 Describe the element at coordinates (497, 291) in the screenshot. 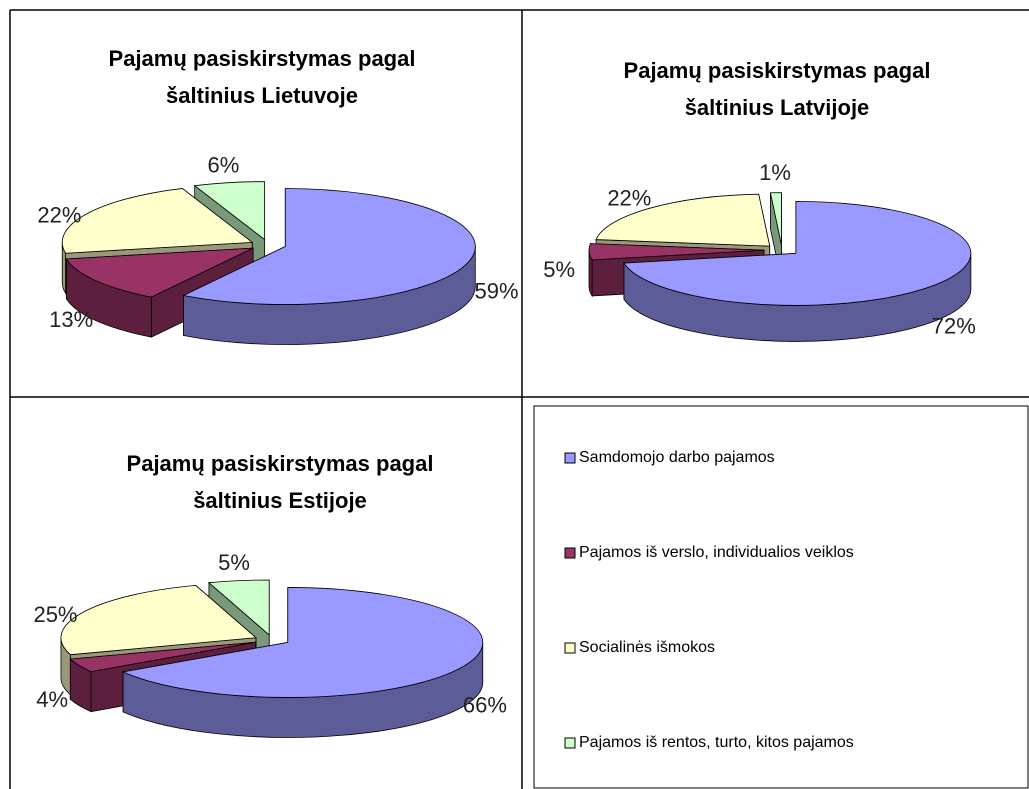

I see `data-label: 59%` at that location.